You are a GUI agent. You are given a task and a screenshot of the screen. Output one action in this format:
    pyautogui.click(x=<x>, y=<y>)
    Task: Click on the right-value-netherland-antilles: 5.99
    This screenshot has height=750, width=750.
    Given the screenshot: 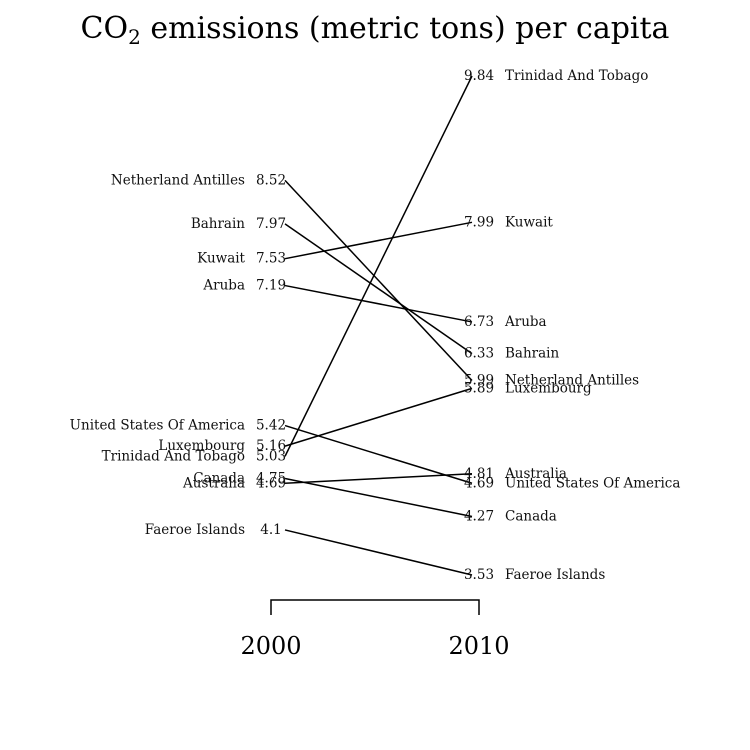 What is the action you would take?
    pyautogui.click(x=479, y=380)
    